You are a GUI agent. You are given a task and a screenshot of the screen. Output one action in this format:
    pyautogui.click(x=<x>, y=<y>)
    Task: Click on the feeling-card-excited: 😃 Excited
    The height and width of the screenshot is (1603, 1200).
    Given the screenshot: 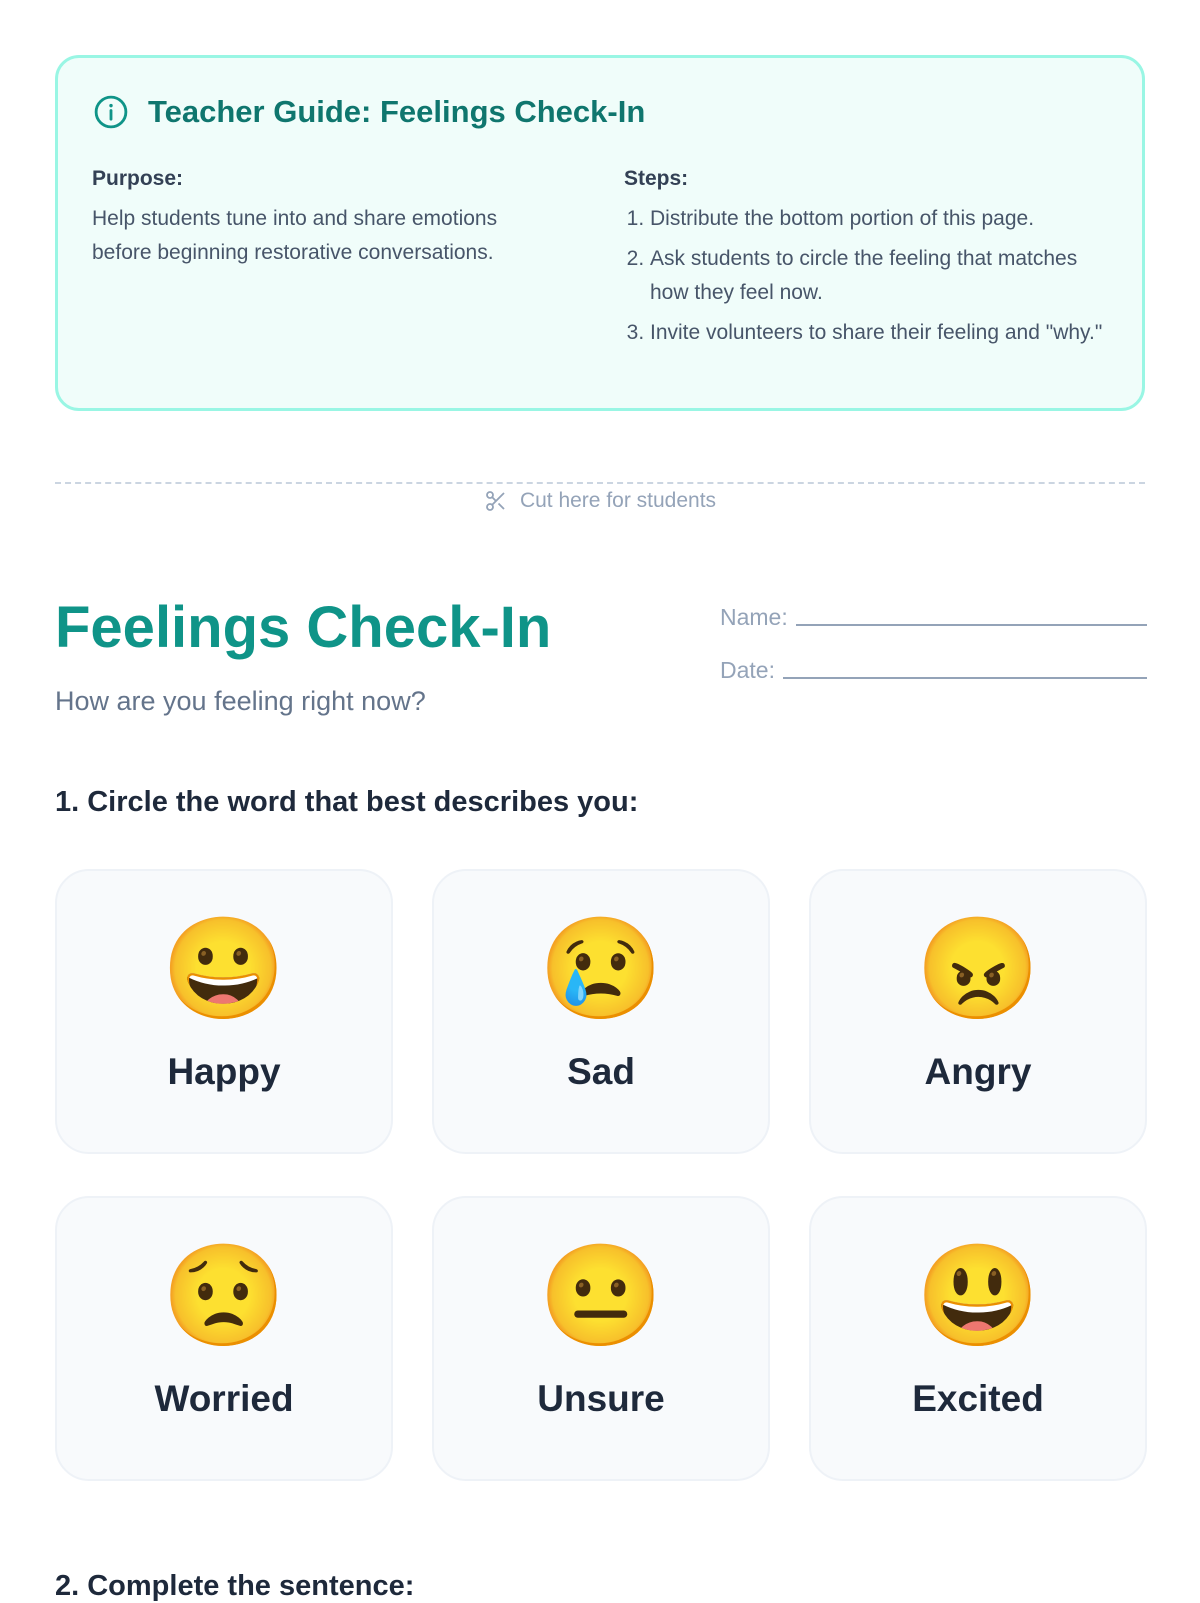 What is the action you would take?
    pyautogui.click(x=978, y=1338)
    